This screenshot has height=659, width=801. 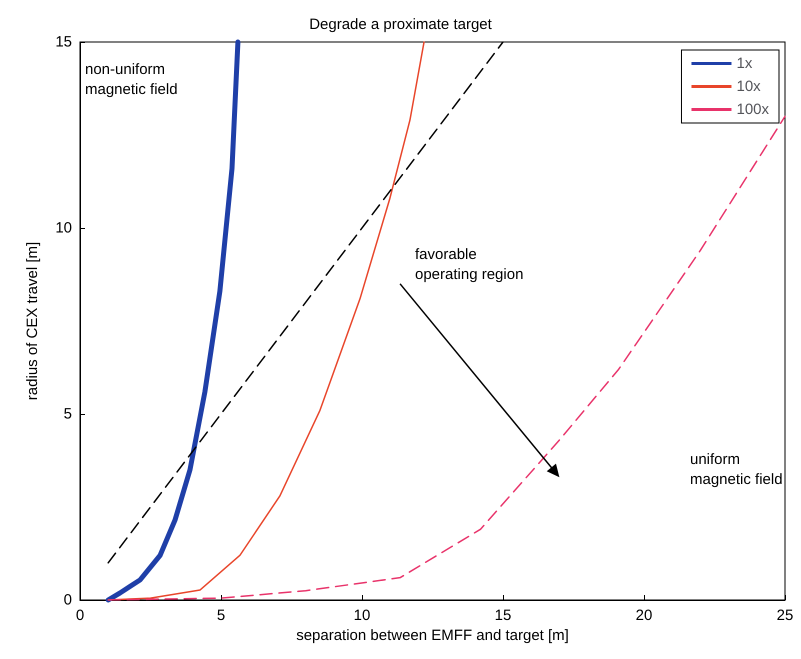 I want to click on y-tick-label: 15, so click(x=63, y=42).